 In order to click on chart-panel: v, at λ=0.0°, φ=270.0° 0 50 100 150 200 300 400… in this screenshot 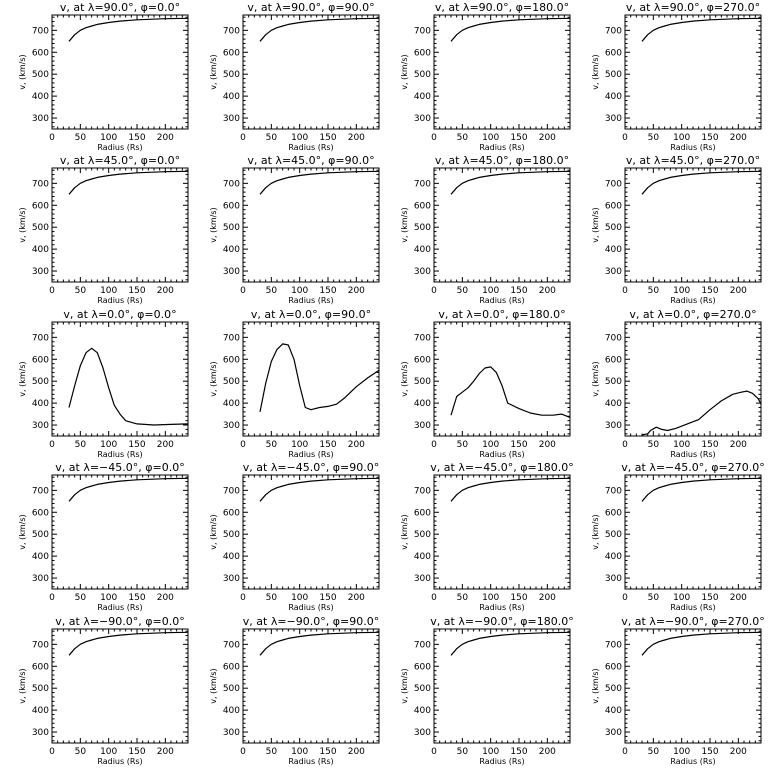, I will do `click(676, 383)`.